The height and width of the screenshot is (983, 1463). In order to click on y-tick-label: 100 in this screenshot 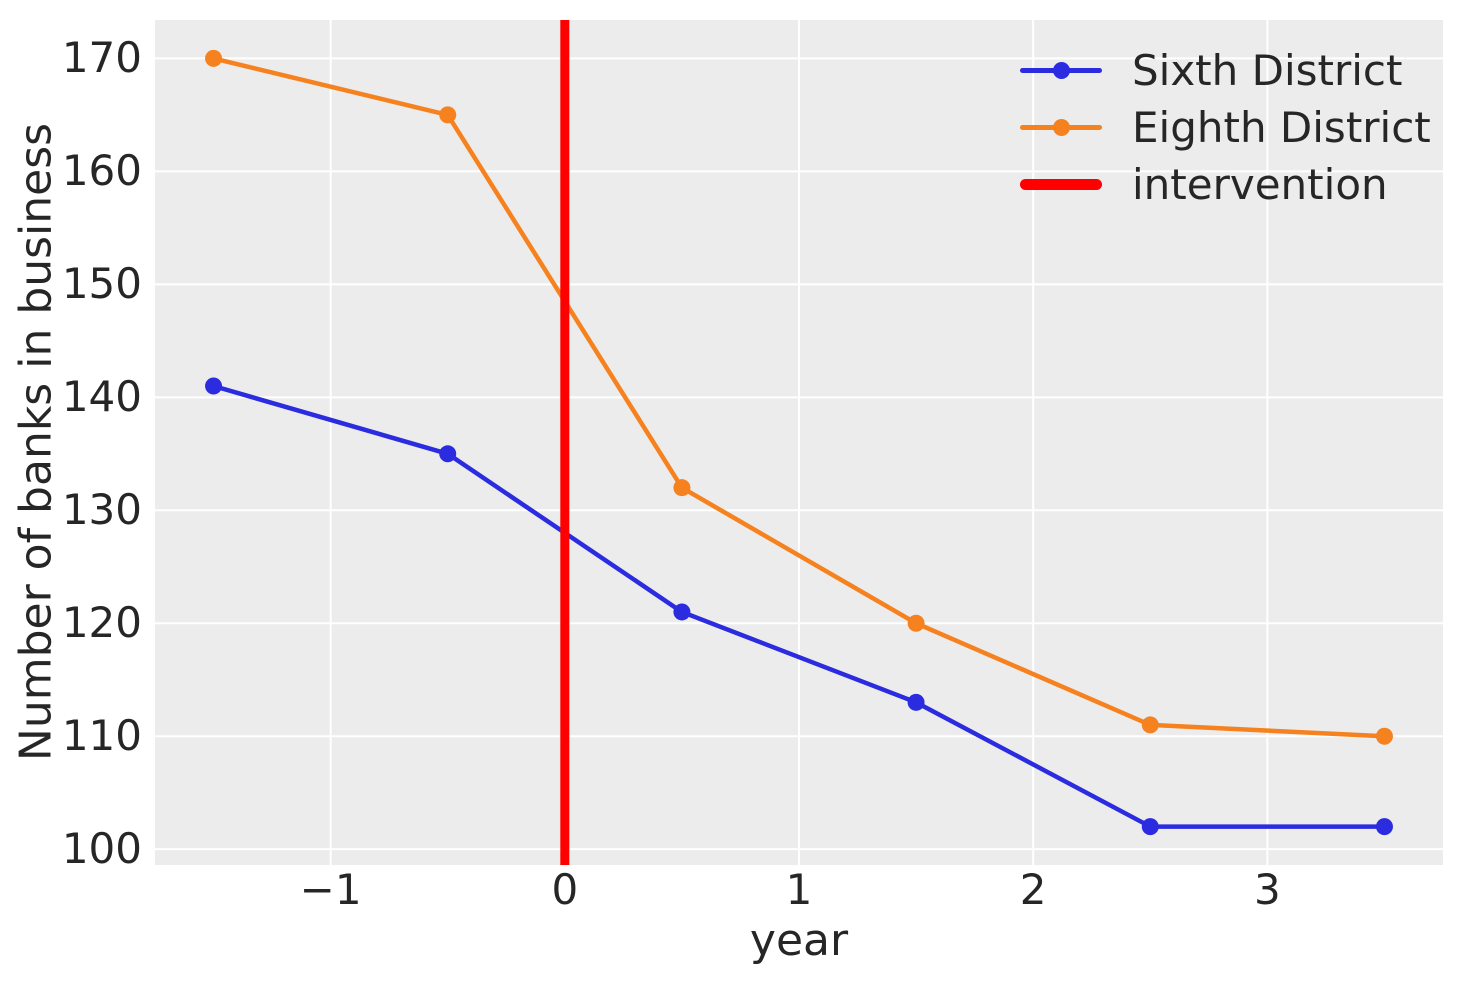, I will do `click(101, 849)`.